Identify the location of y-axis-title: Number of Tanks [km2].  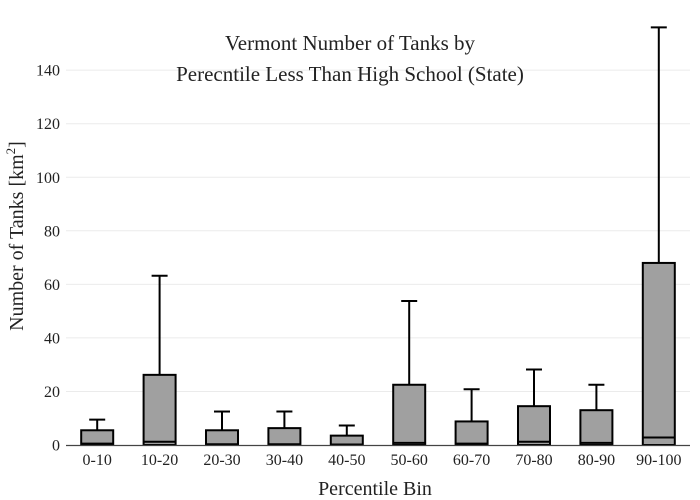
(15, 236).